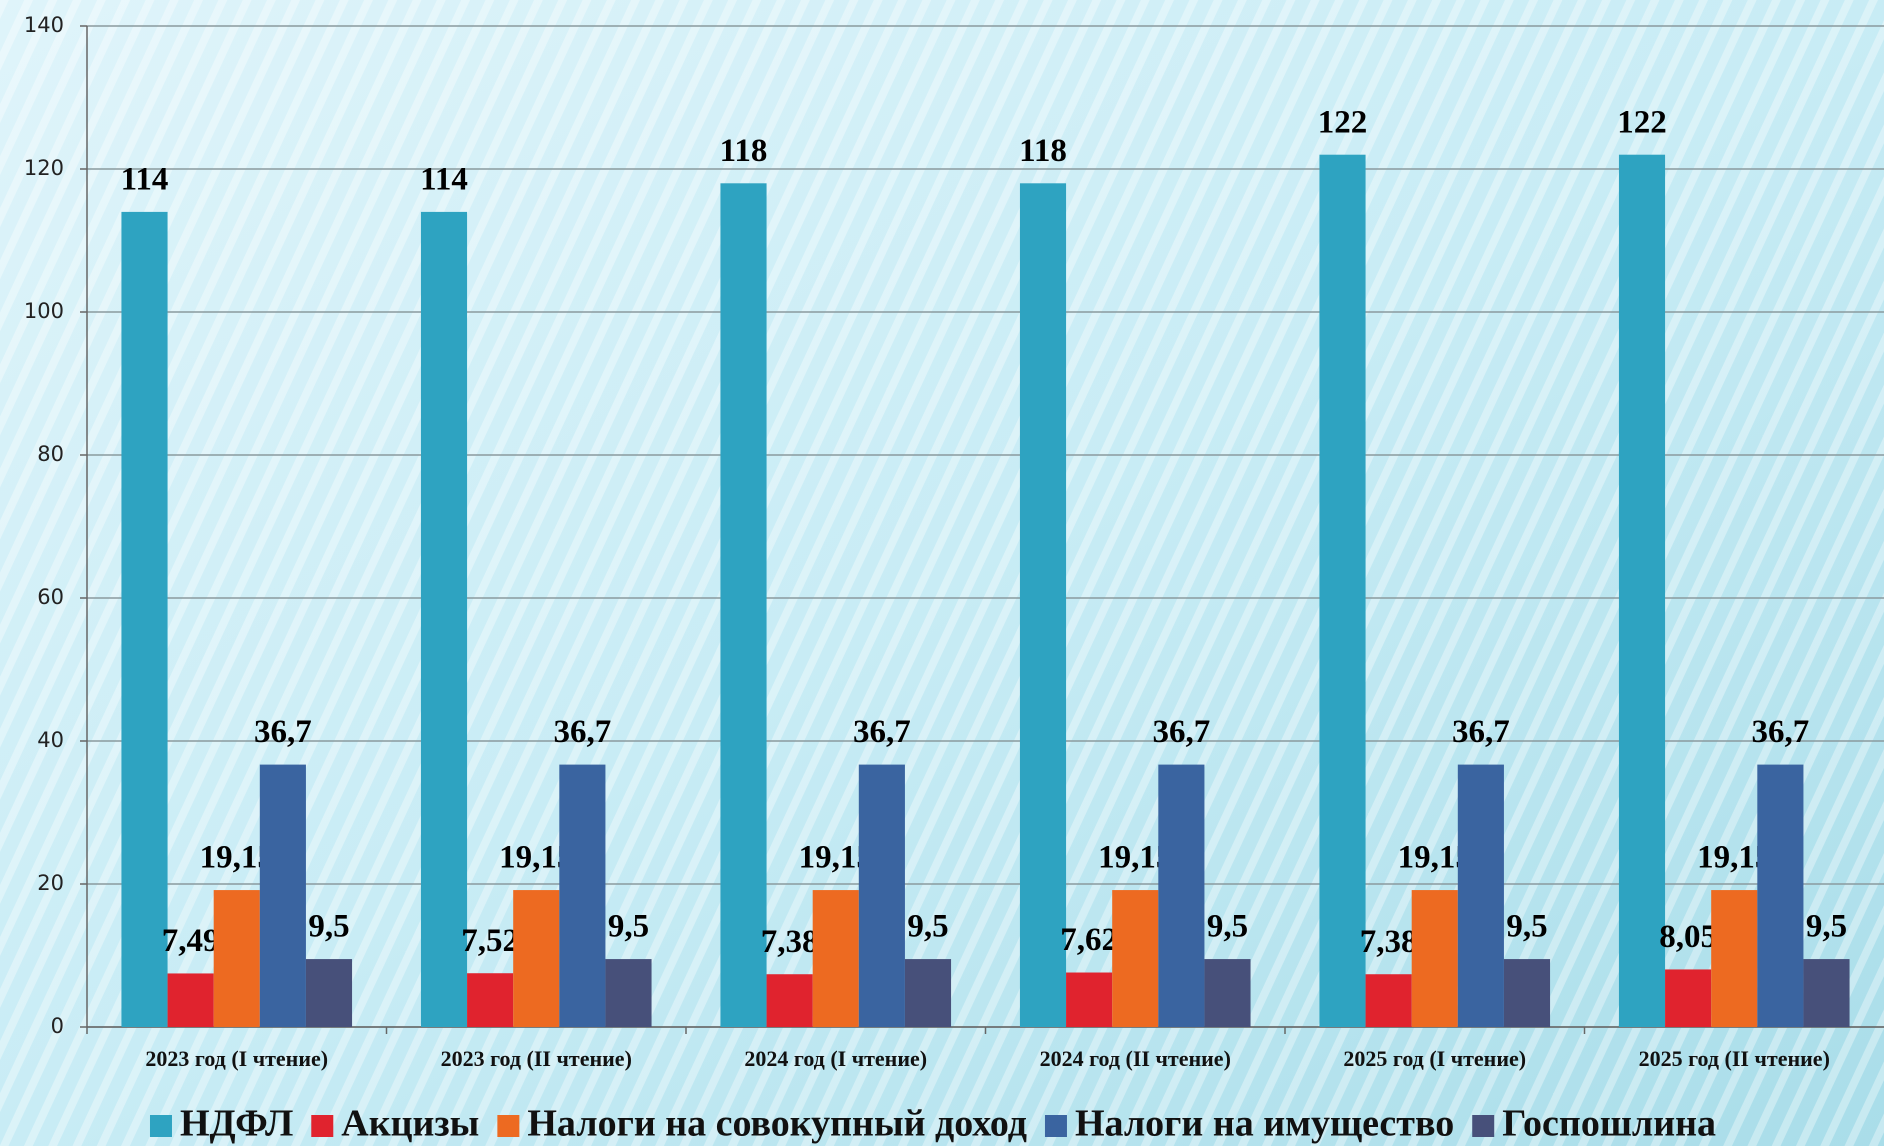 The image size is (1884, 1146). I want to click on y-tick-label: 120, so click(44, 168).